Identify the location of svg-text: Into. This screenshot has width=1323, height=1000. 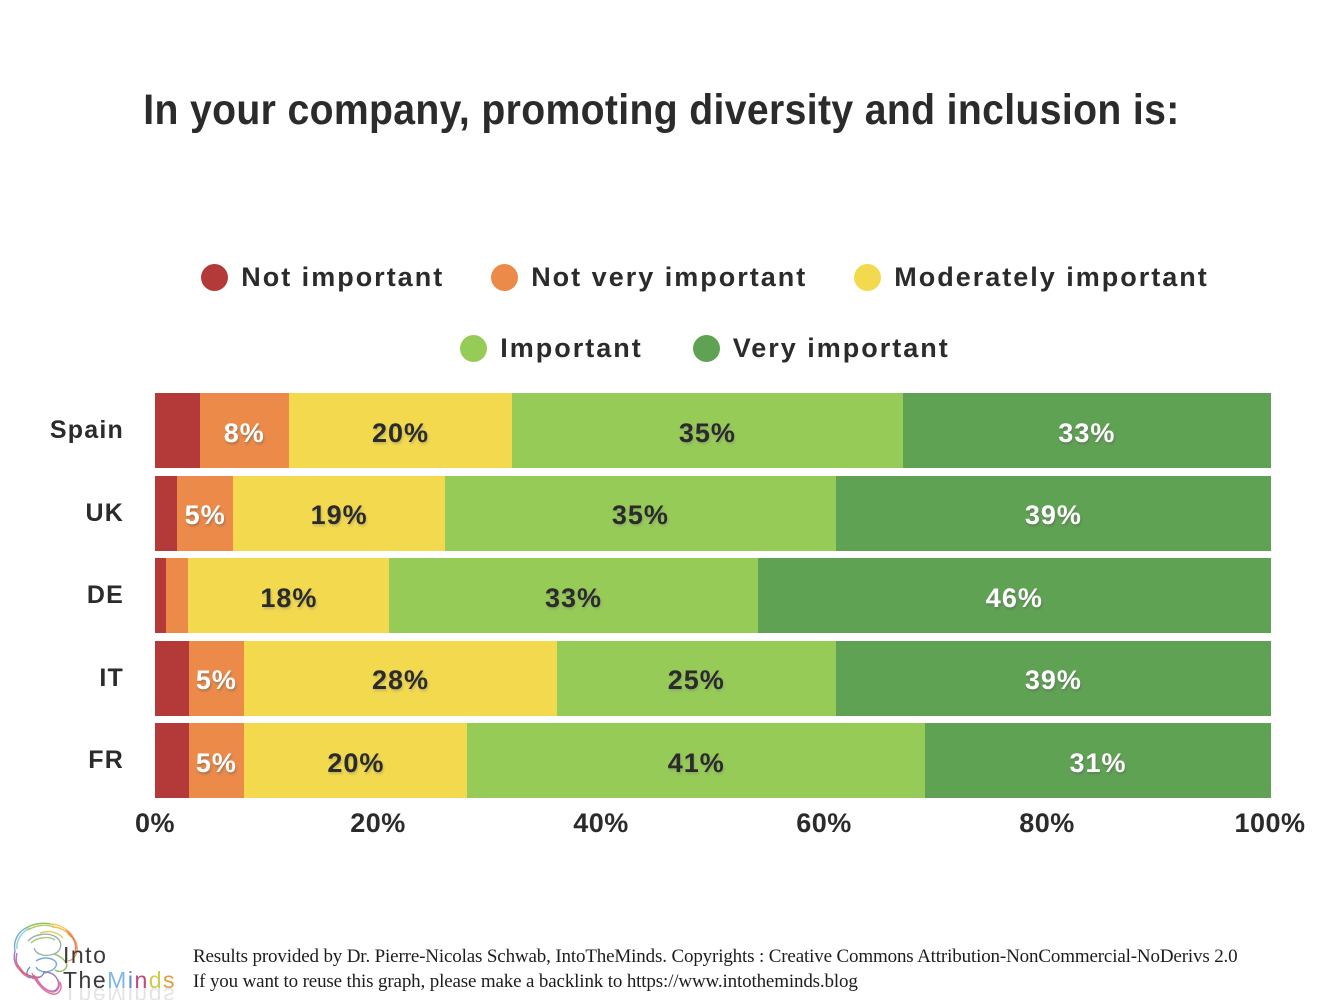
(85, 955).